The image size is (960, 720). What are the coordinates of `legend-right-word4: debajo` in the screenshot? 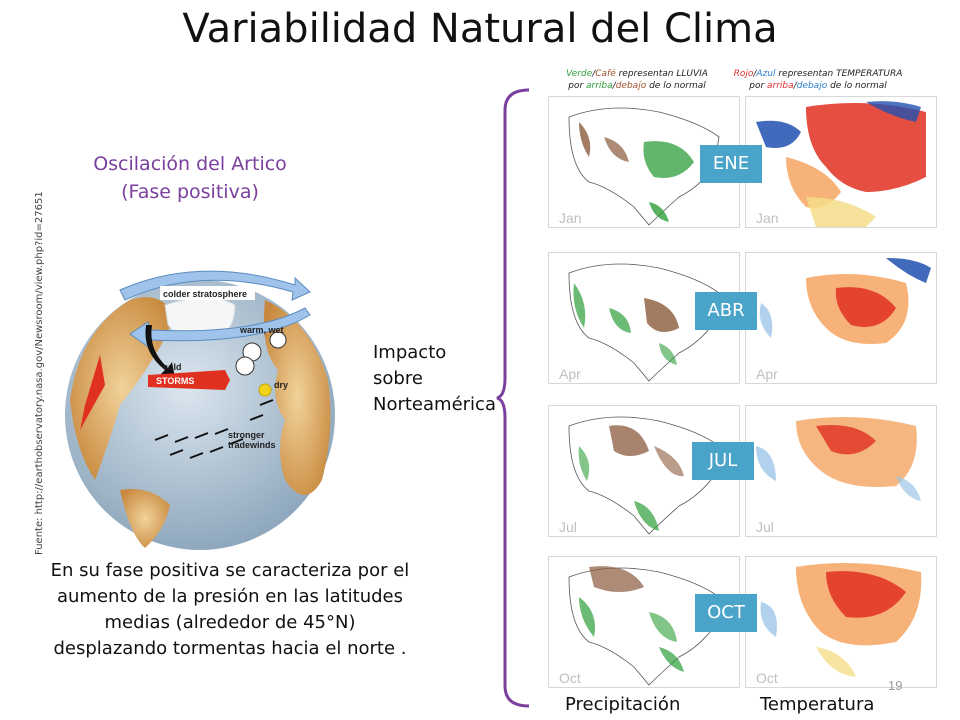 It's located at (812, 86).